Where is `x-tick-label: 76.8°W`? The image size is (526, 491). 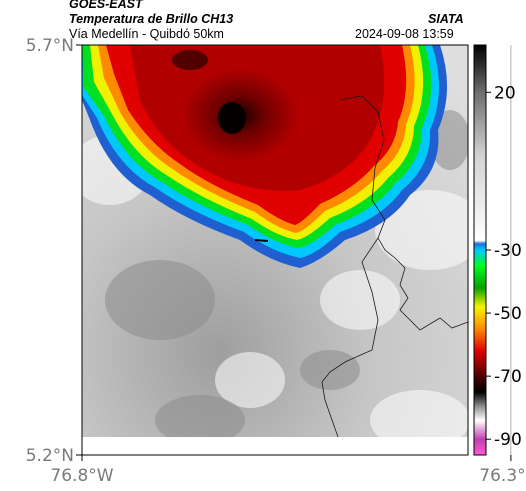 x-tick-label: 76.8°W is located at coordinates (81, 476).